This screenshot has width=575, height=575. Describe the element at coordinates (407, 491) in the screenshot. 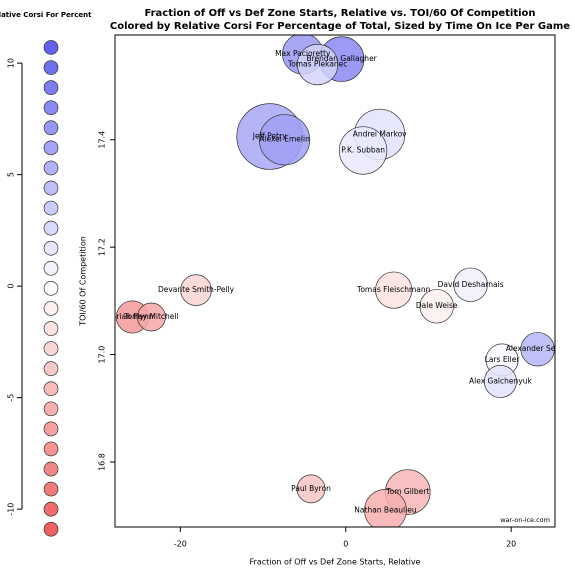

I see `point-label: Tom Gilbert` at that location.